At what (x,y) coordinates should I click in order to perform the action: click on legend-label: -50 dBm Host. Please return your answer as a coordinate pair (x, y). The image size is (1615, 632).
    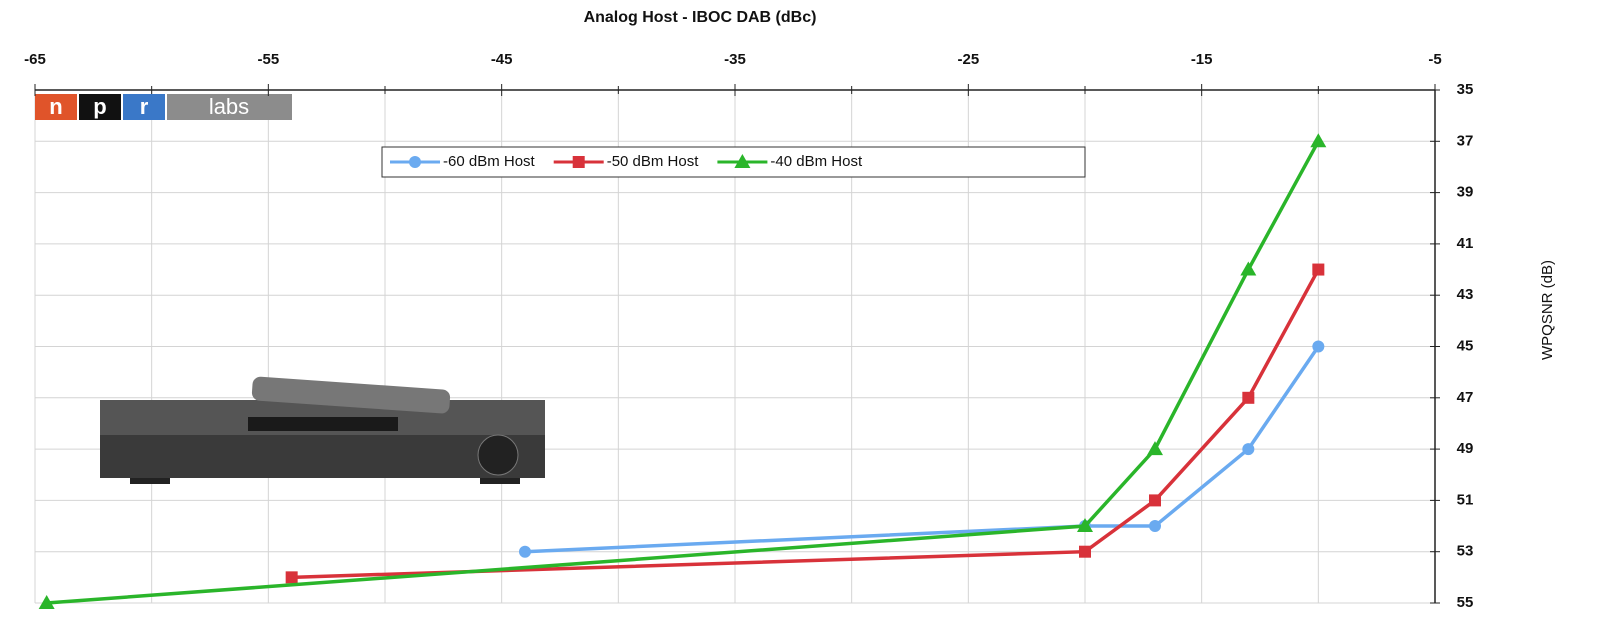
    Looking at the image, I should click on (653, 161).